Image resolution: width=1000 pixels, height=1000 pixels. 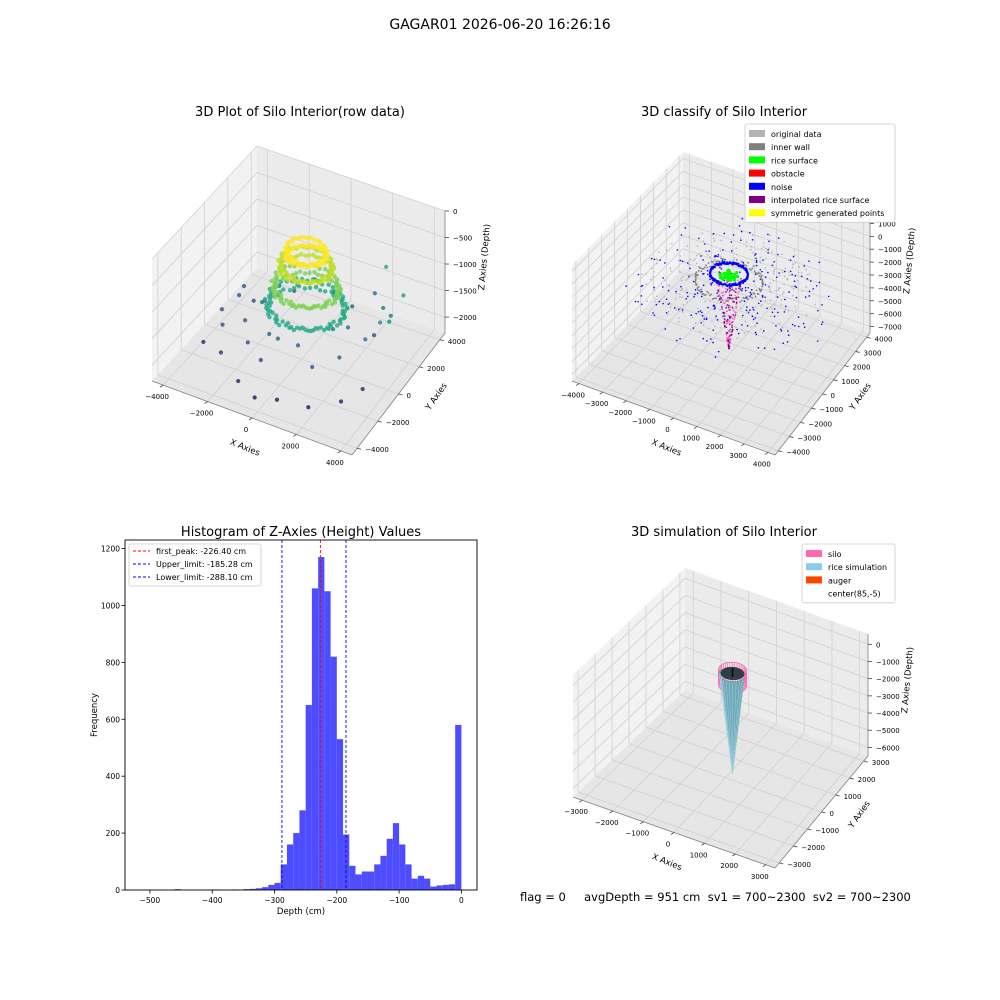 What do you see at coordinates (835, 554) in the screenshot?
I see `legend-label: silo` at bounding box center [835, 554].